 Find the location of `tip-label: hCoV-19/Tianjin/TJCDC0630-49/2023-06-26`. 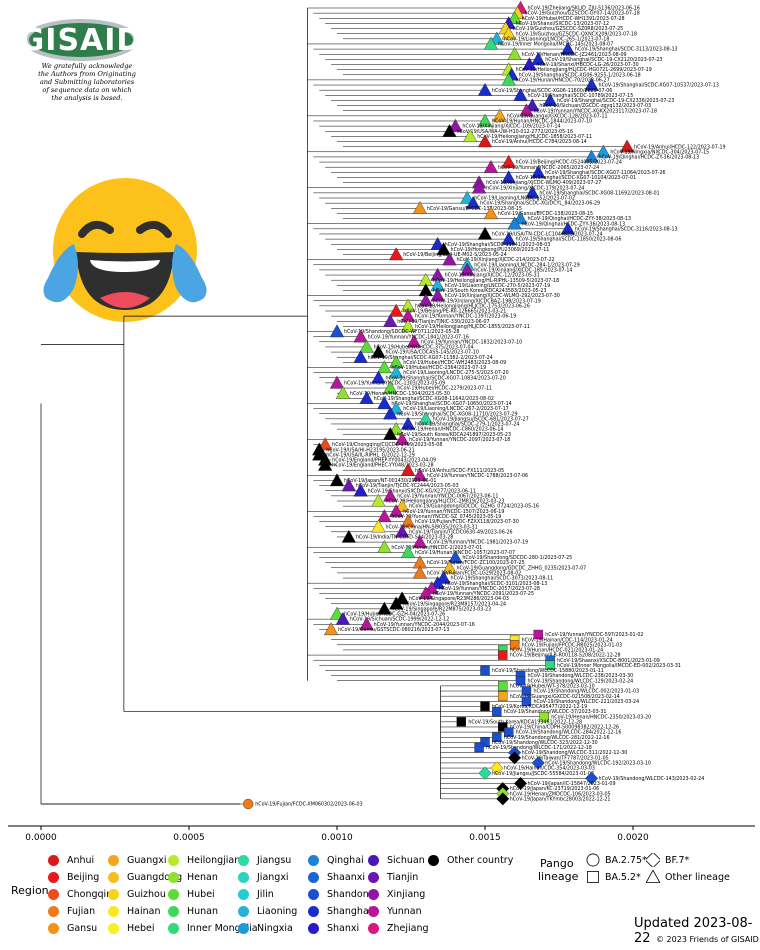

tip-label: hCoV-19/Tianjin/TJCDC0630-49/2023-06-26 is located at coordinates (460, 532).